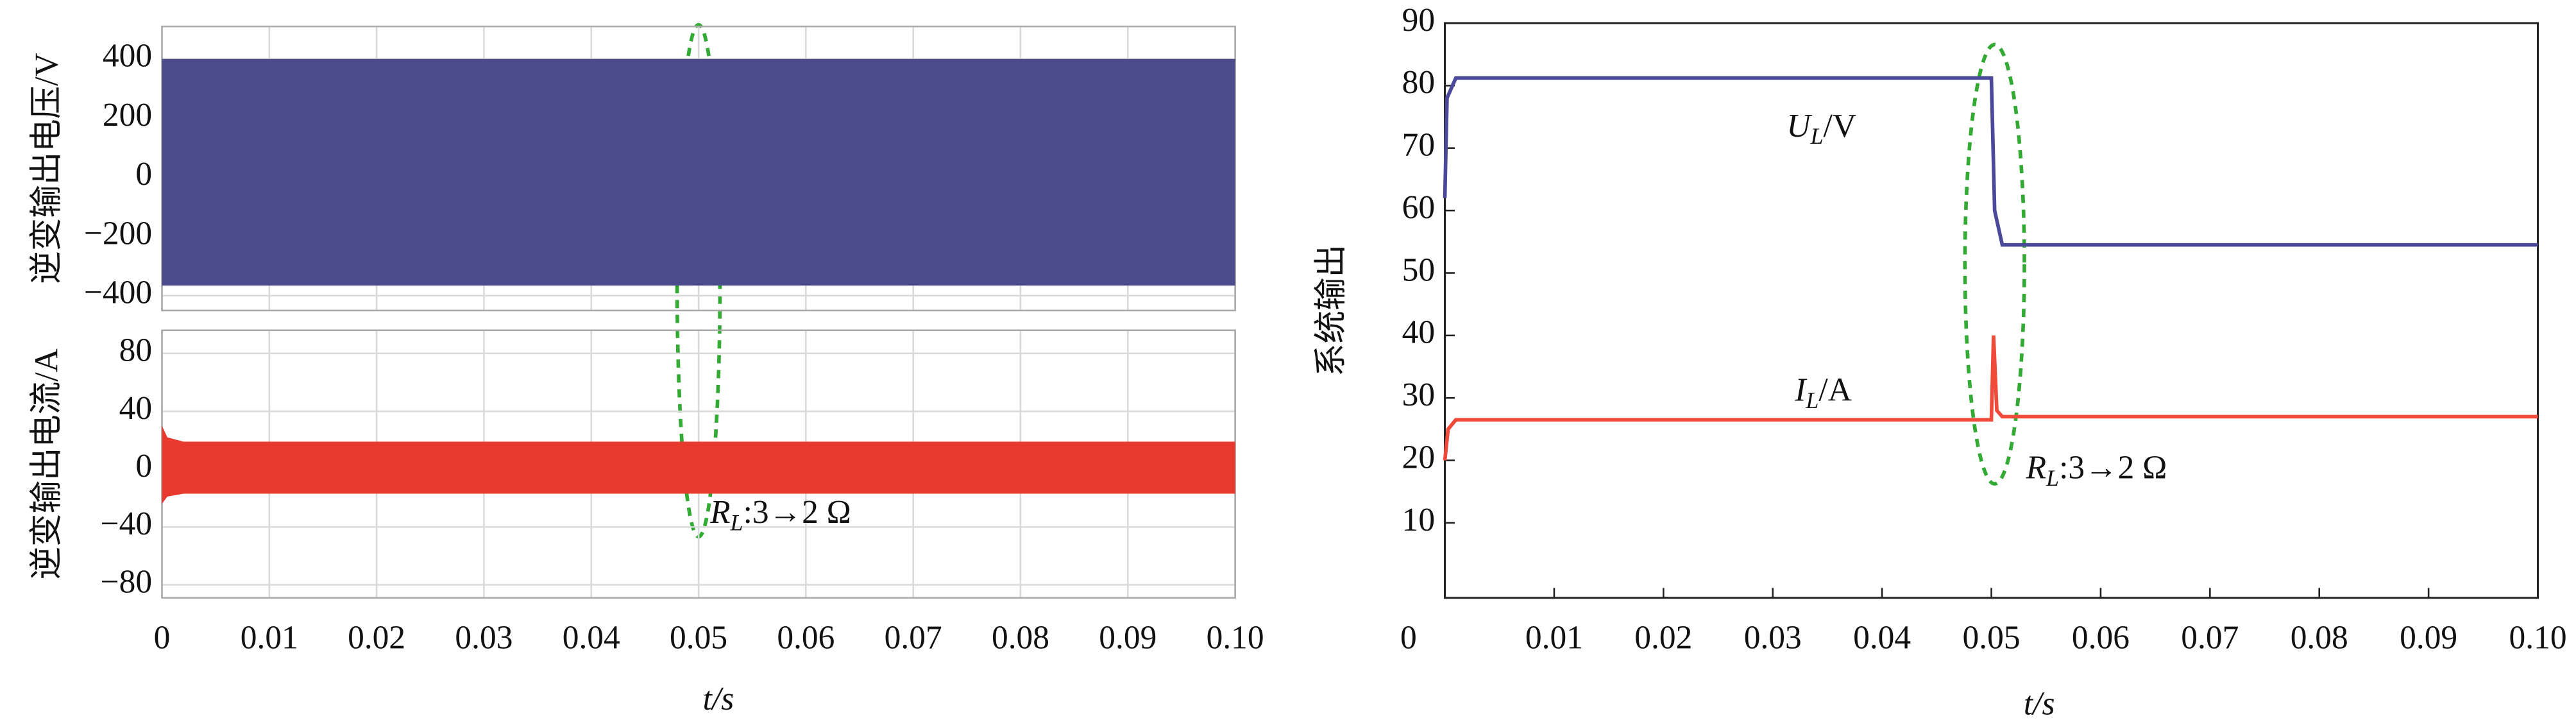  What do you see at coordinates (118, 233) in the screenshot?
I see `y-tick-label: −200` at bounding box center [118, 233].